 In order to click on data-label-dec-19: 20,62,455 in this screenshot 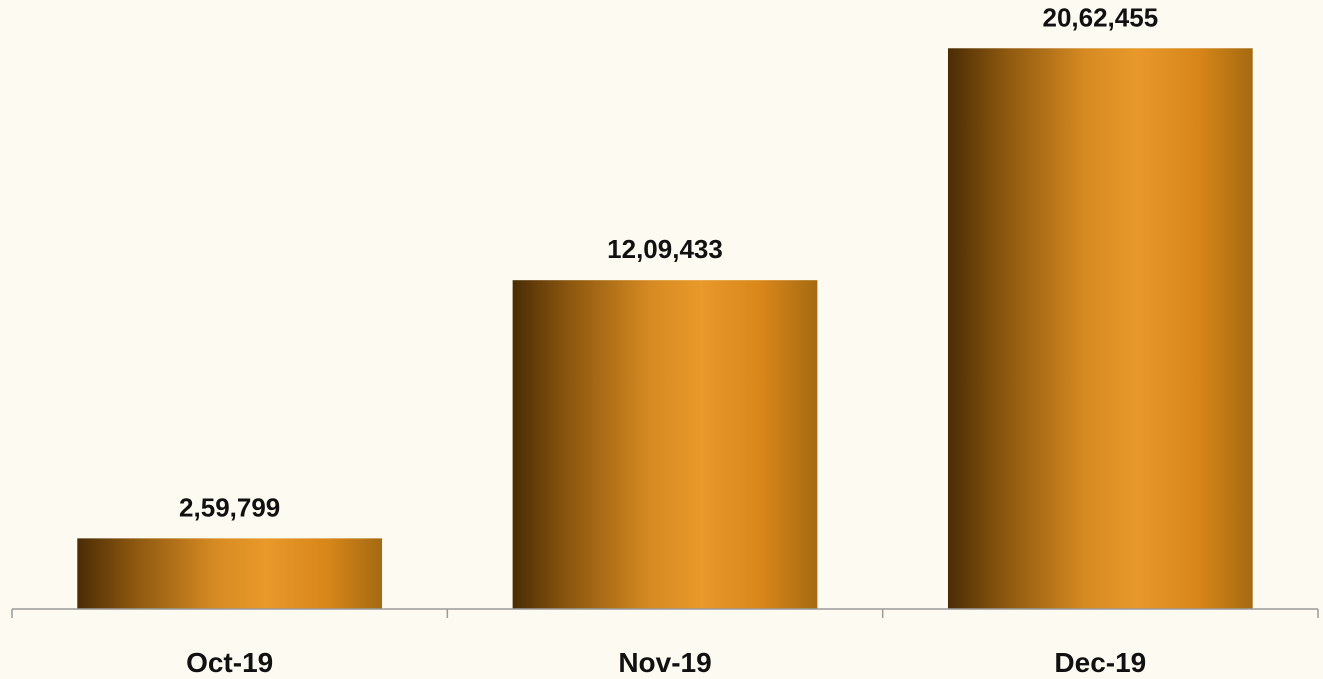, I will do `click(1100, 17)`.